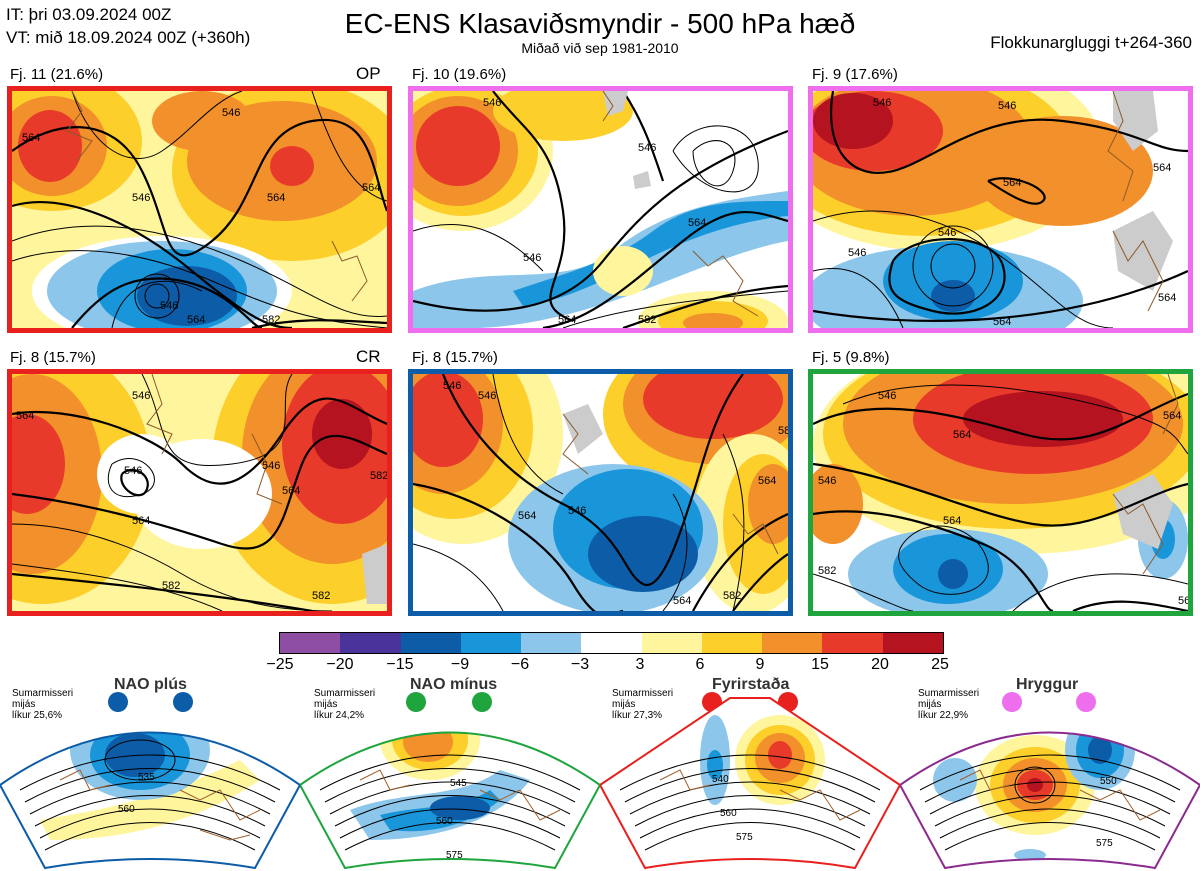 The image size is (1200, 871). I want to click on colorbar-tick: −15, so click(400, 664).